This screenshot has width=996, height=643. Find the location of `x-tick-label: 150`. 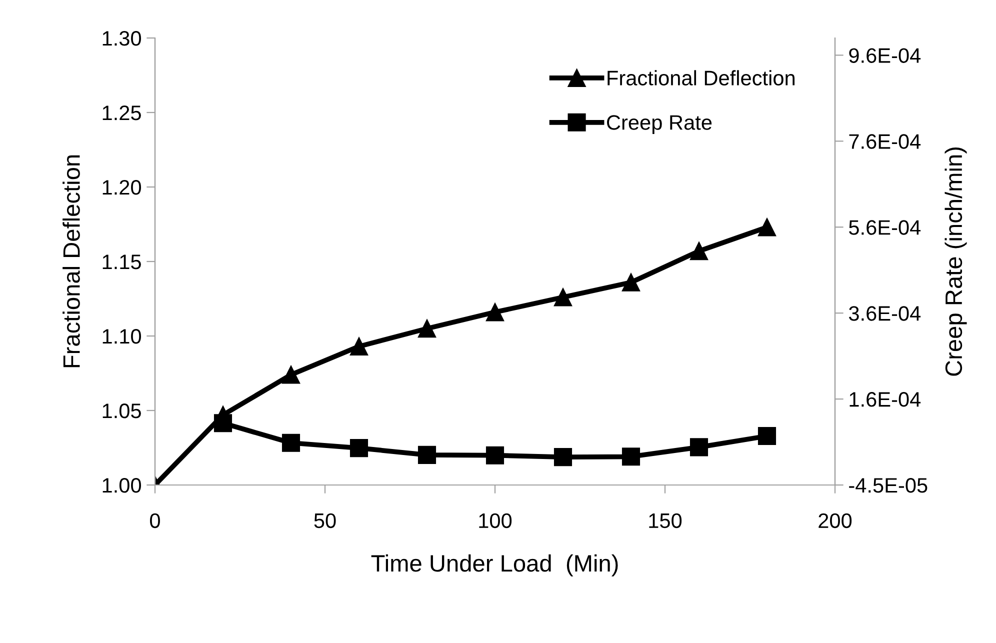

x-tick-label: 150 is located at coordinates (665, 520).